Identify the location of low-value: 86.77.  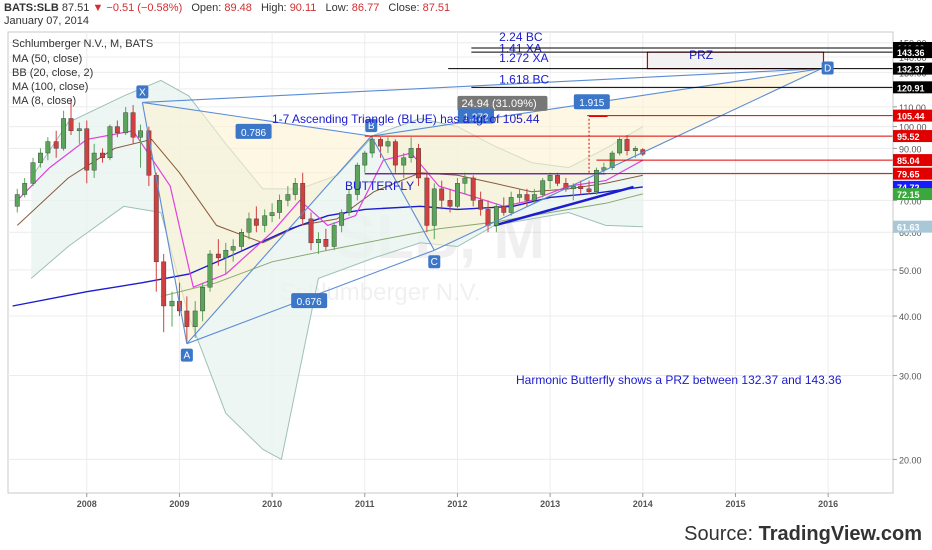
(365, 8).